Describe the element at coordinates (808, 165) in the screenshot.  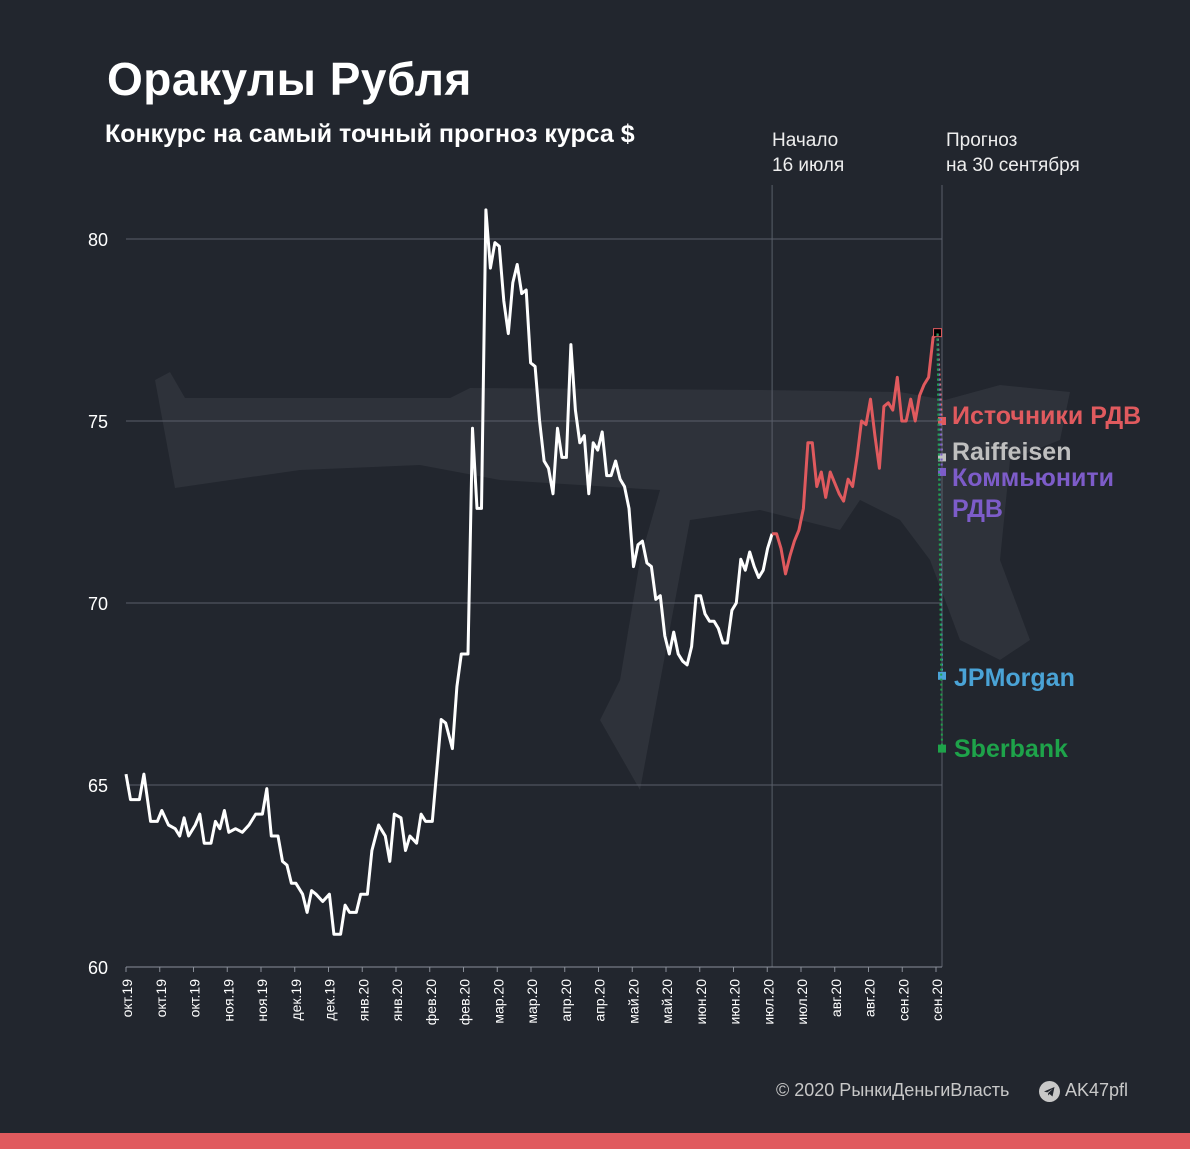
I see `contest-start-label-line2: 16 июля` at that location.